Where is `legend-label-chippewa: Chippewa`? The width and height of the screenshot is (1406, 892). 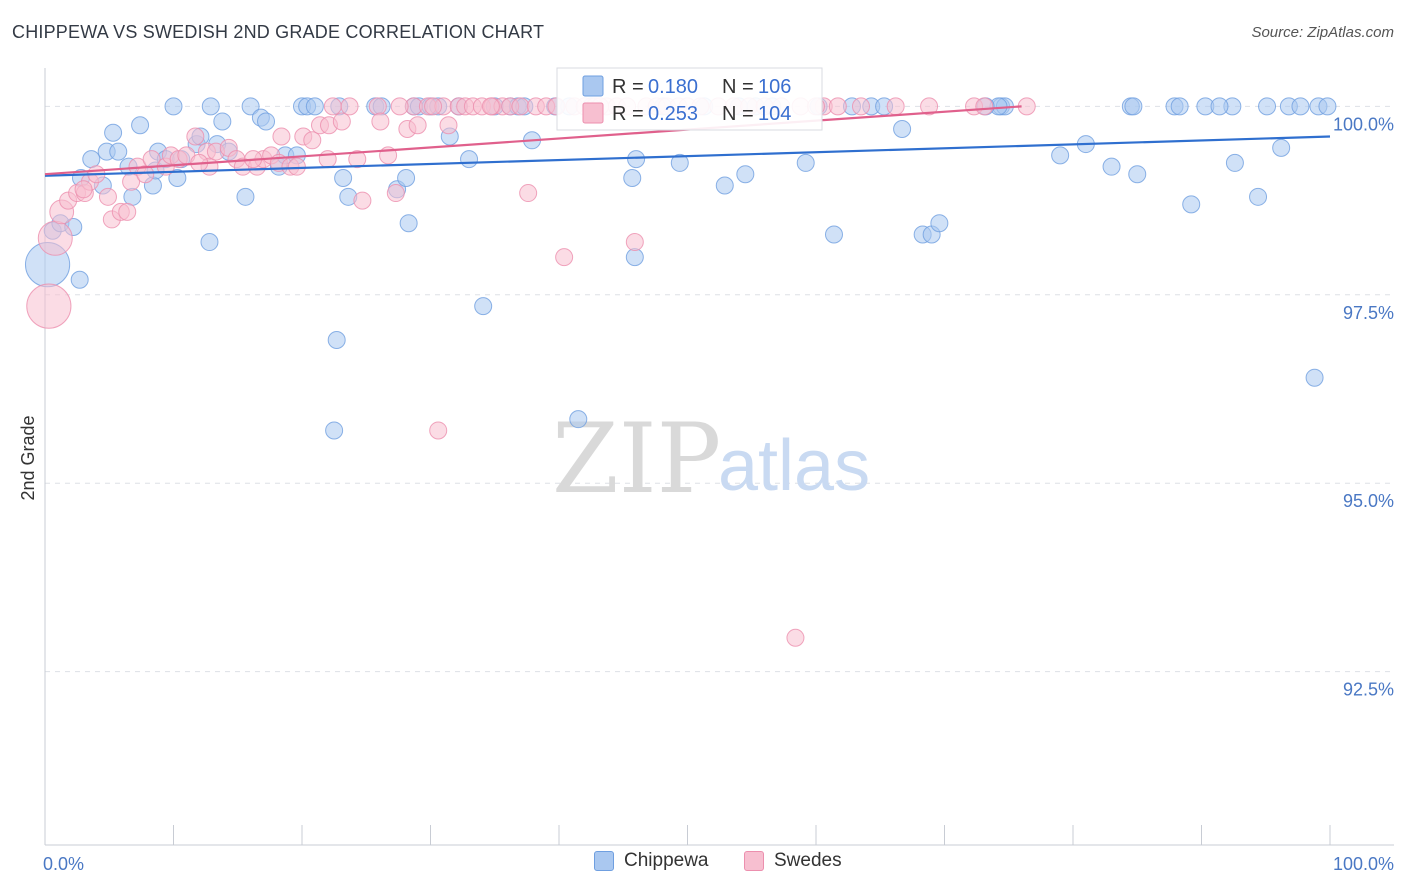
legend-label-chippewa: Chippewa is located at coordinates (666, 860).